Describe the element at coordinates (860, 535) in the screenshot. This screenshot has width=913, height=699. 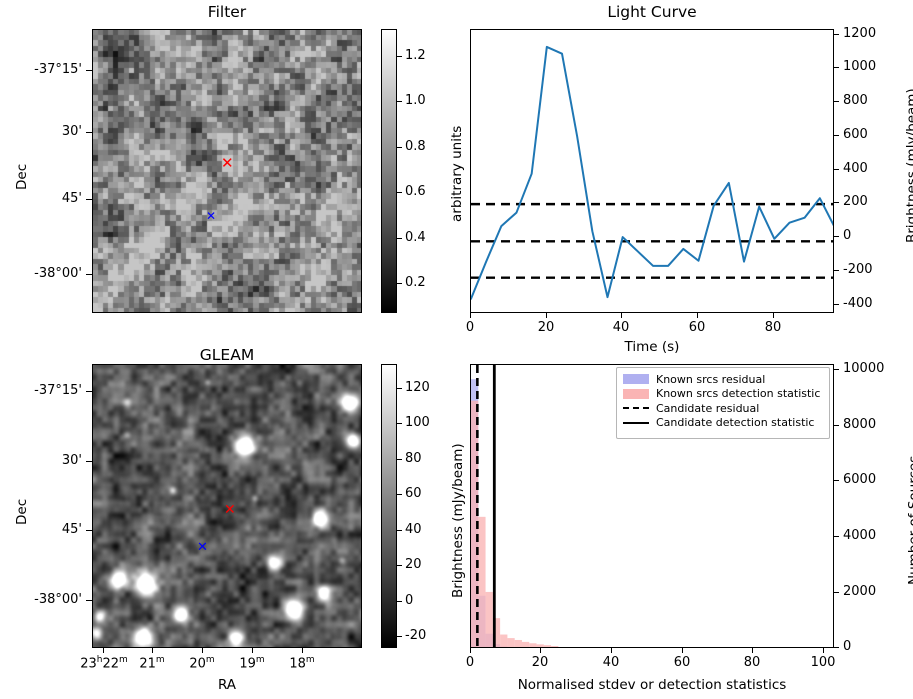
I see `histogram-ytick-label: 4000` at that location.